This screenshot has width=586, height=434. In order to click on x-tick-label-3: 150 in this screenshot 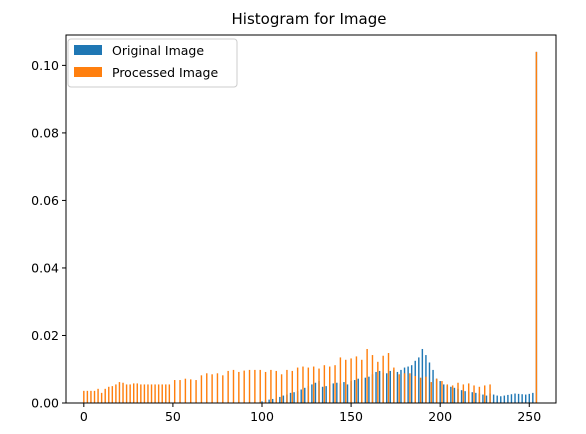, I will do `click(351, 416)`.